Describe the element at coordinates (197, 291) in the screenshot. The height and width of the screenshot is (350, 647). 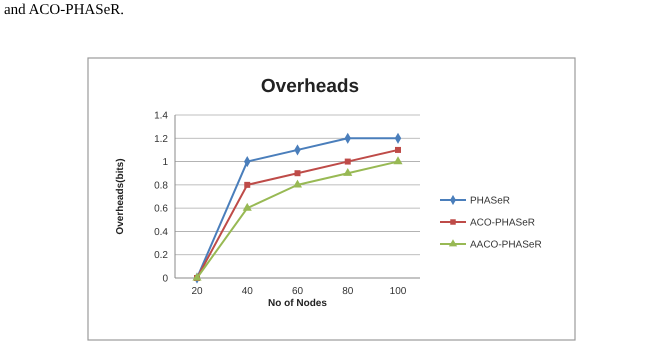
I see `x-tick-label: 20` at that location.